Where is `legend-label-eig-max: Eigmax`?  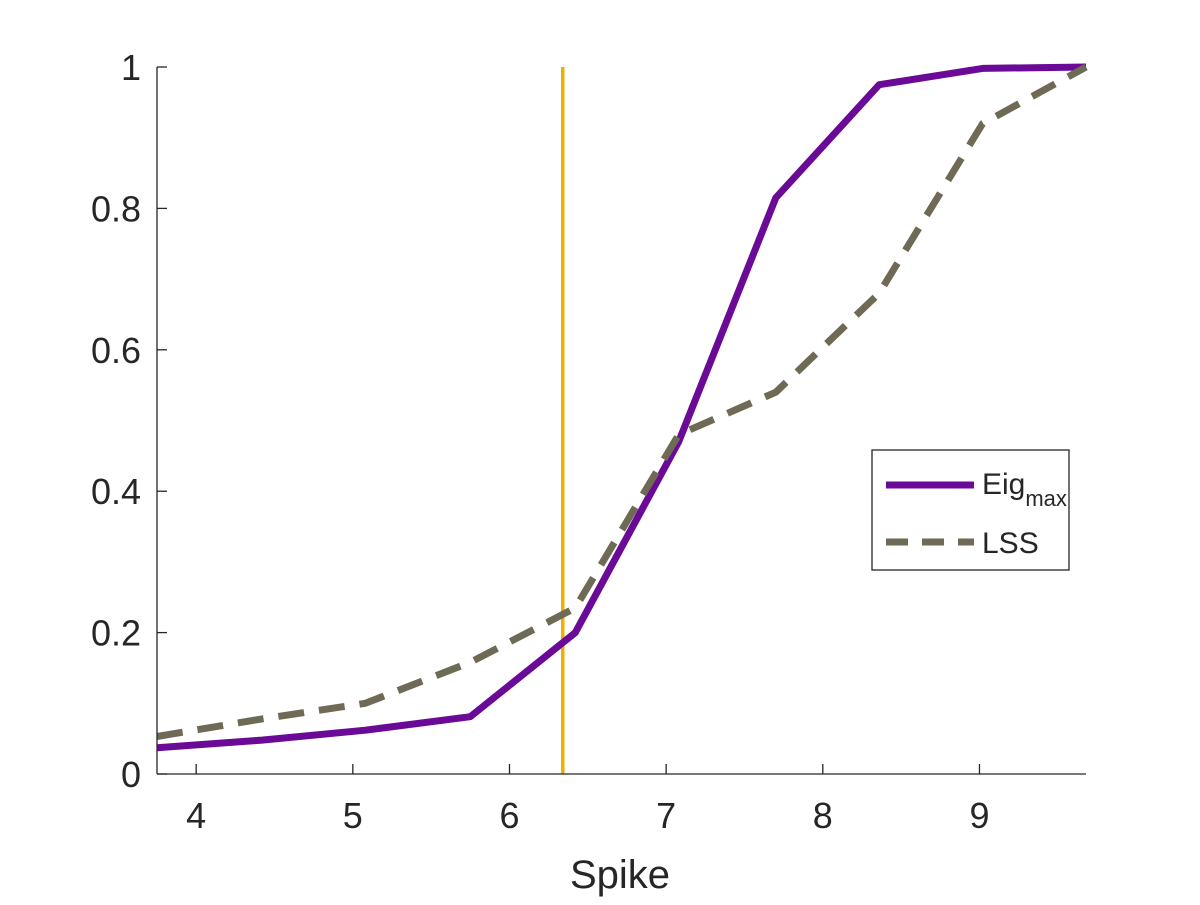 legend-label-eig-max: Eigmax is located at coordinates (1024, 489).